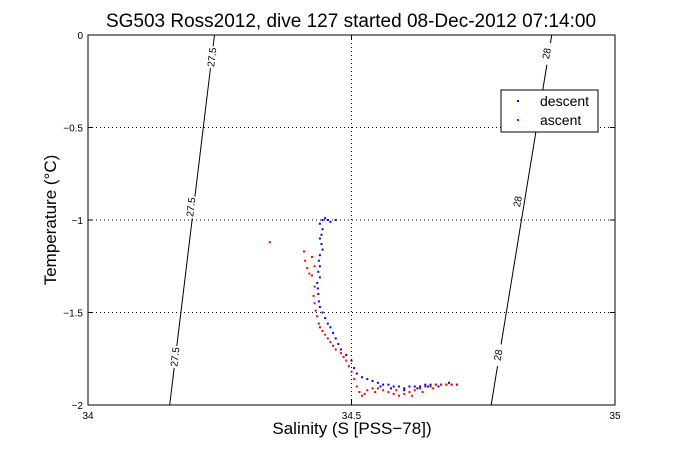  I want to click on x-tick-label: 34.5, so click(352, 416).